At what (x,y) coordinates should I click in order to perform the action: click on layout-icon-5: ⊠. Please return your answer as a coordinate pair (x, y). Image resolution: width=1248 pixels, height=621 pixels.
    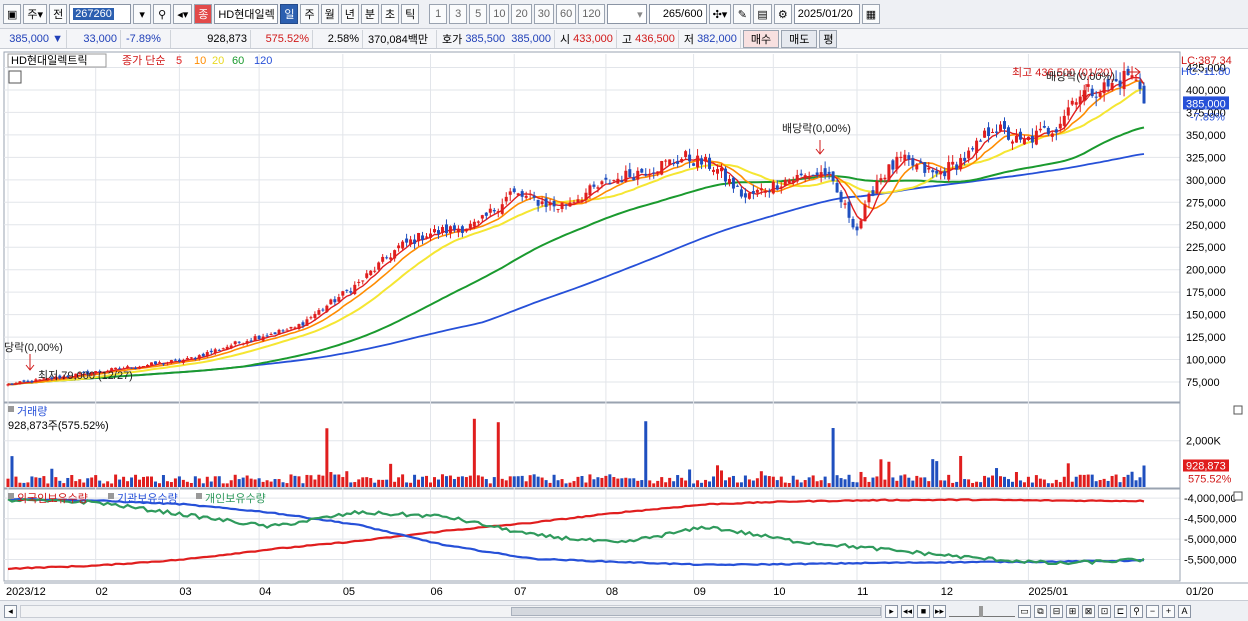
    Looking at the image, I should click on (1088, 611).